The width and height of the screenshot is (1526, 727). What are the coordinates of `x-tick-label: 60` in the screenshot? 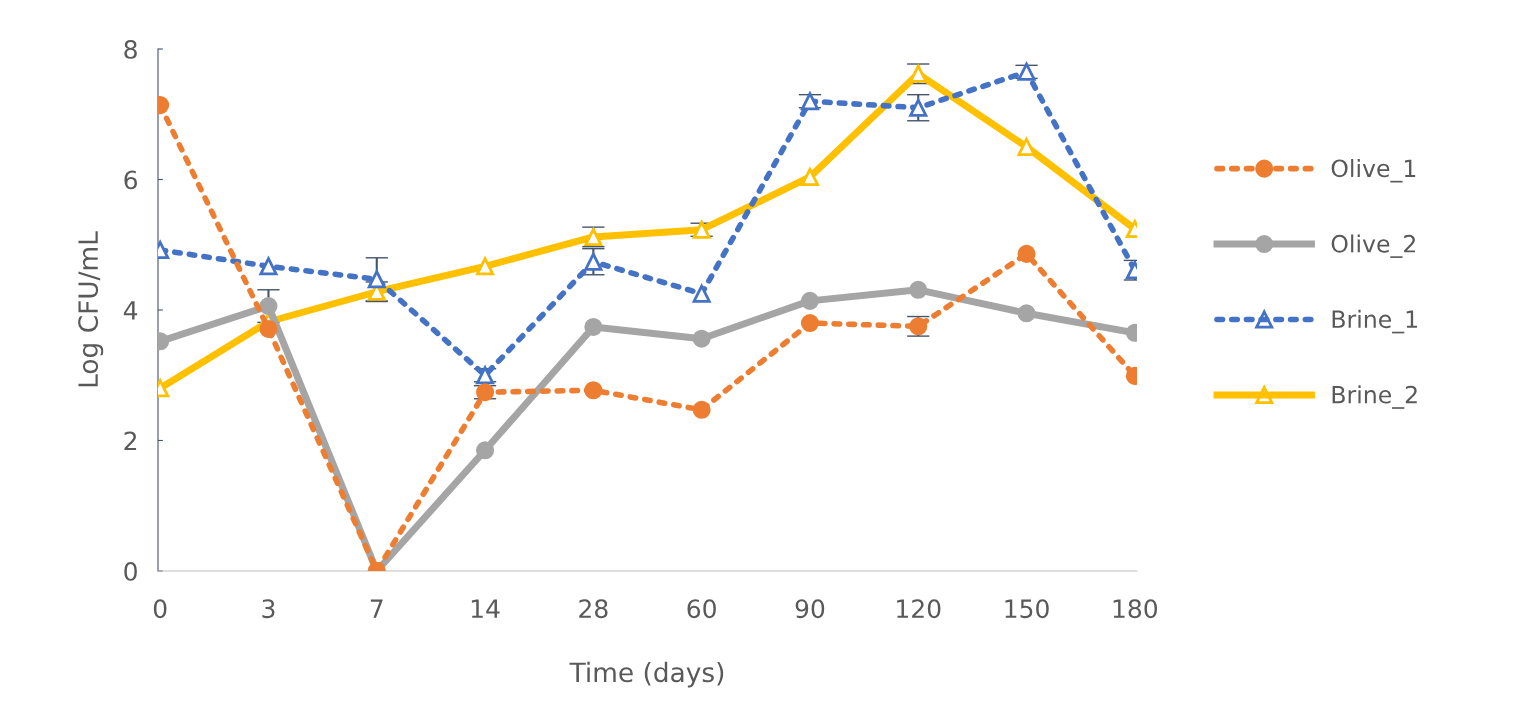 It's located at (701, 609).